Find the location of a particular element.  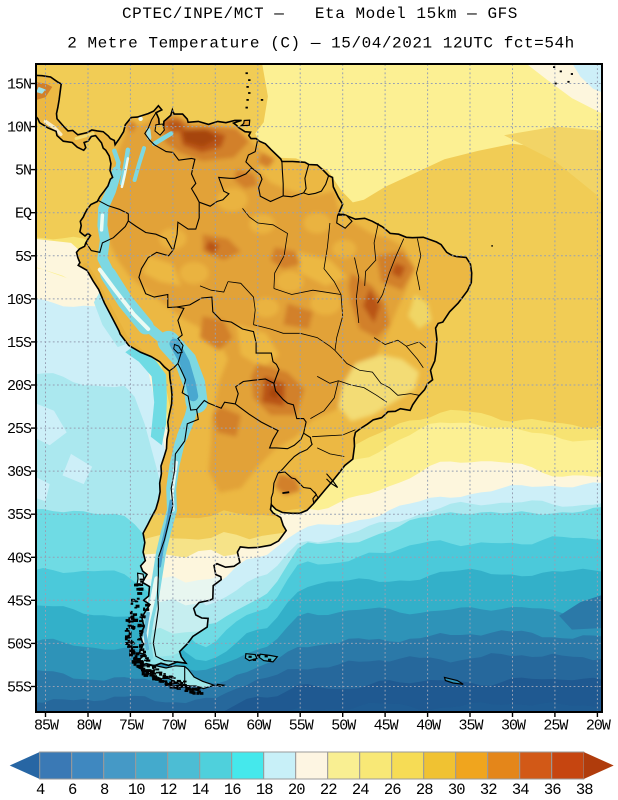

svg-text: 38 is located at coordinates (584, 790).